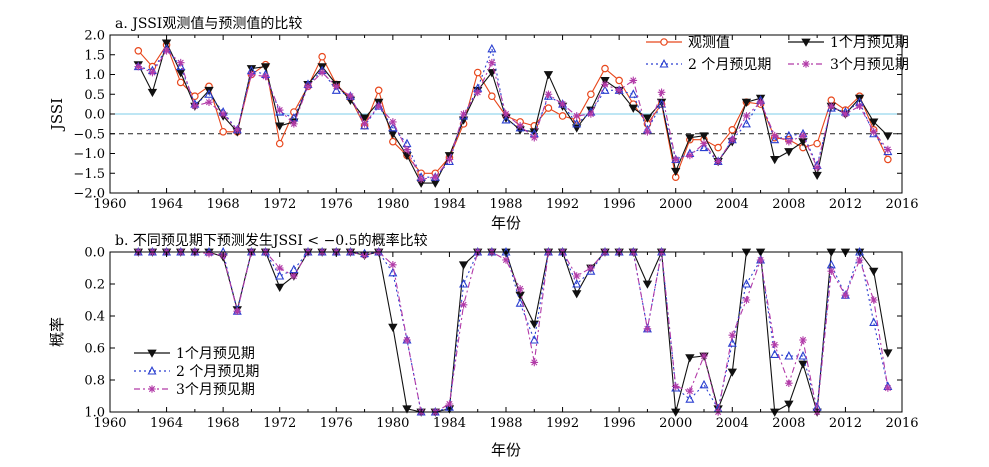 This screenshot has width=989, height=467. Describe the element at coordinates (718, 147) in the screenshot. I see `data-point-2003` at that location.